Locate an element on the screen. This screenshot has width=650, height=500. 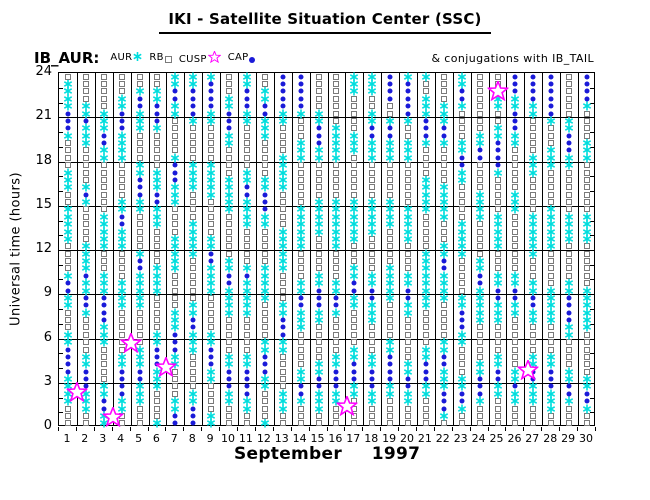
day-label: 26 is located at coordinates (514, 438).